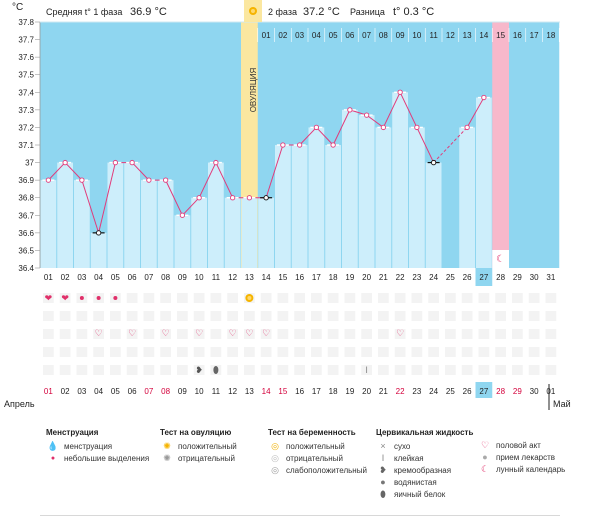 Image resolution: width=600 pixels, height=522 pixels. What do you see at coordinates (165, 391) in the screenshot?
I see `calendar-date-bottom: 08` at bounding box center [165, 391].